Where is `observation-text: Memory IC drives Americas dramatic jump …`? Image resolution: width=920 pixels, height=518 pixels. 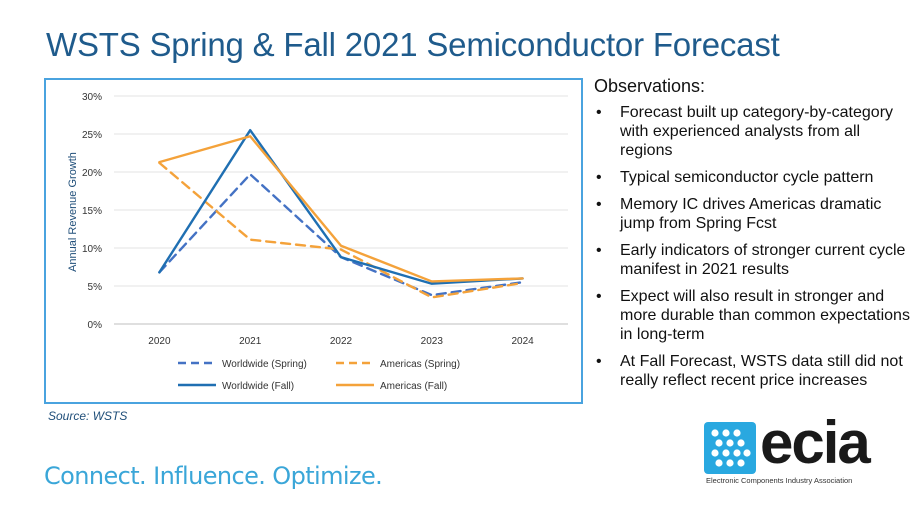 observation-text: Memory IC drives Americas dramatic jump … is located at coordinates (751, 214).